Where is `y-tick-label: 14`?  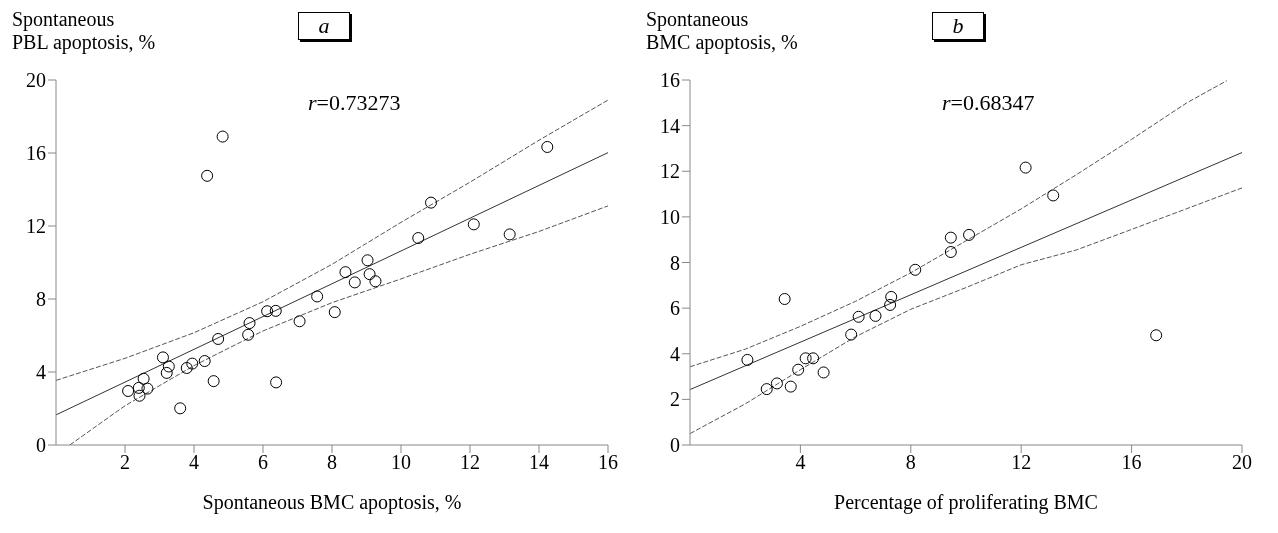
y-tick-label: 14 is located at coordinates (670, 125).